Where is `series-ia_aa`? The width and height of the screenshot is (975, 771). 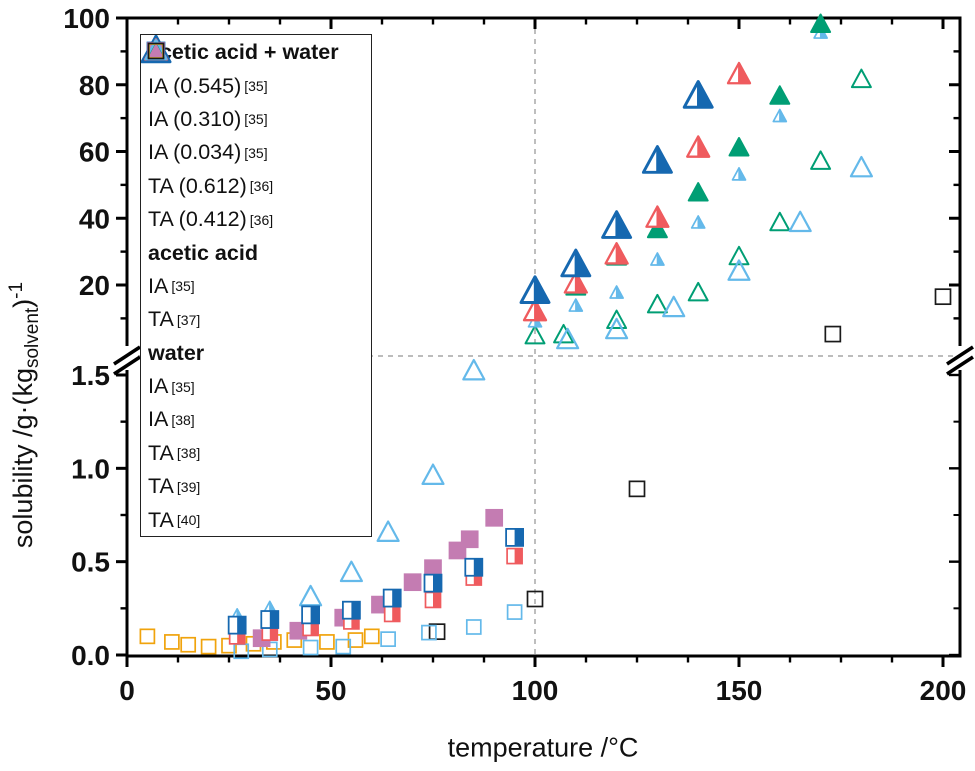
series-ia_aa is located at coordinates (698, 154).